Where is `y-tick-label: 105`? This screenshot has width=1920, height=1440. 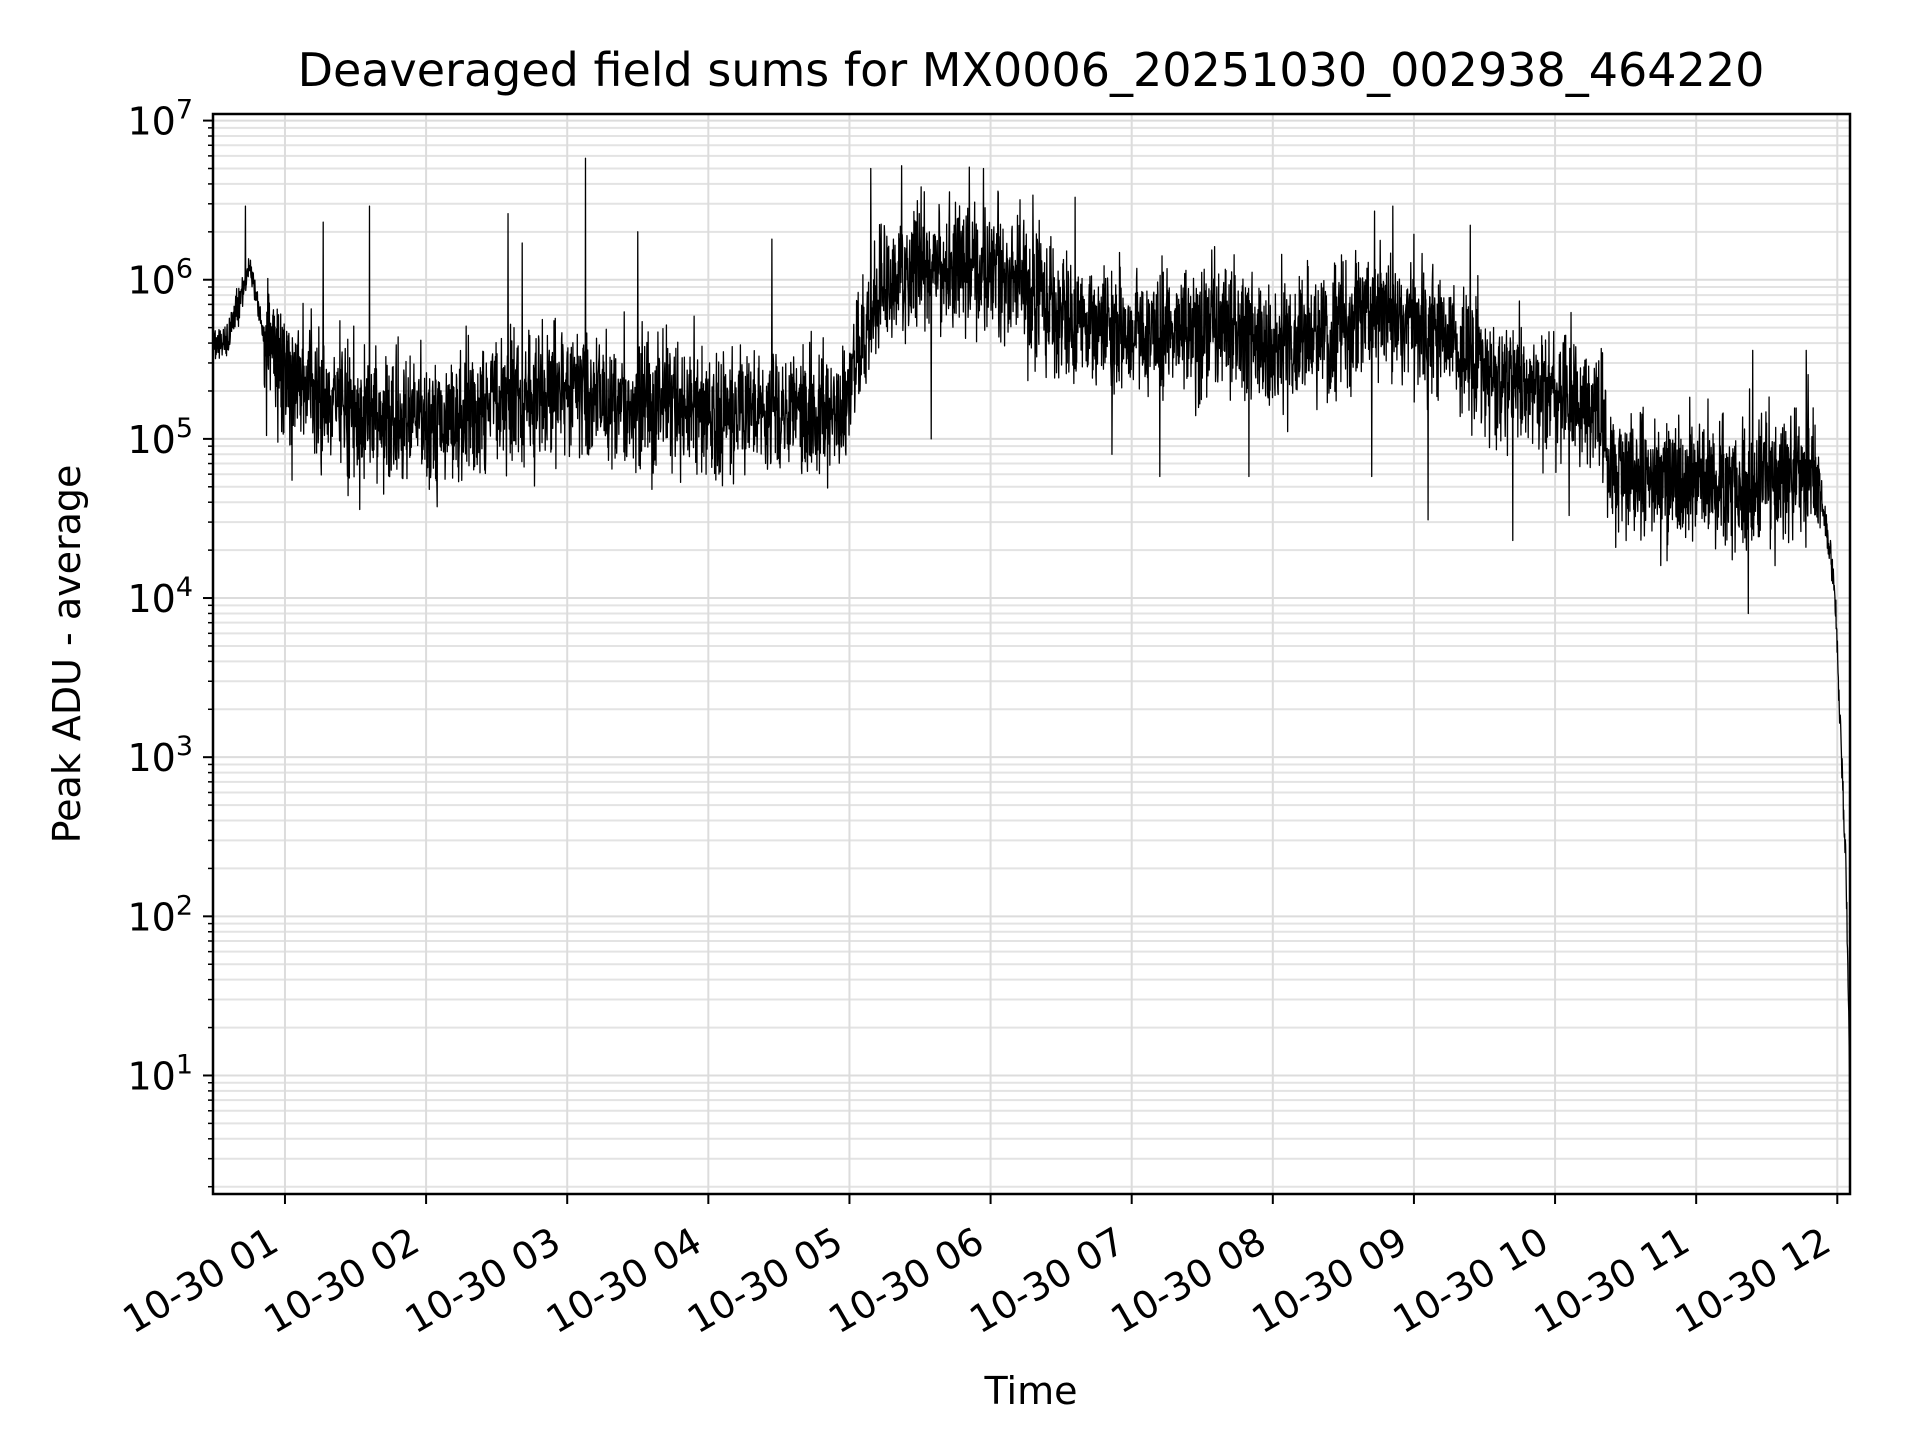 y-tick-label: 105 is located at coordinates (160, 437).